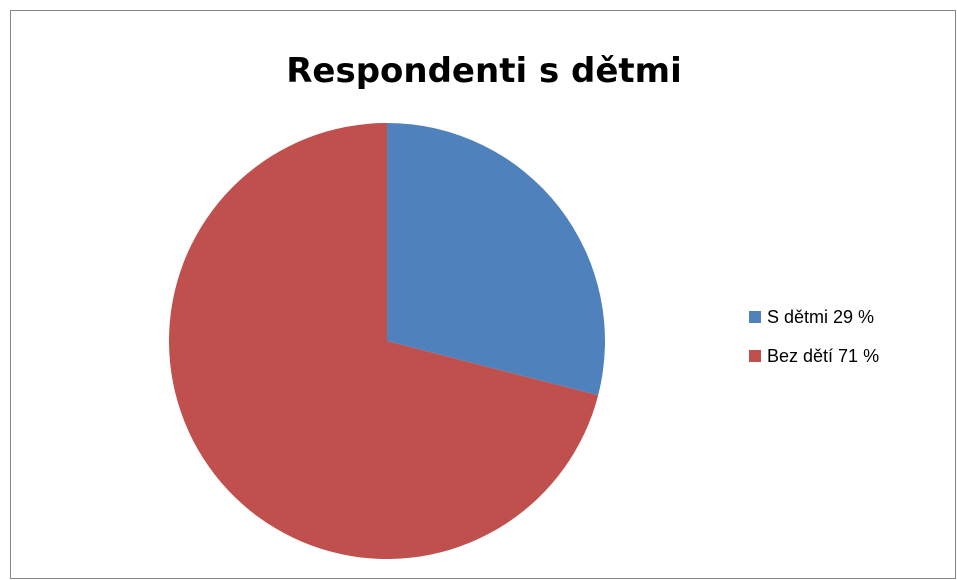 The image size is (957, 580). I want to click on legend: S dětmi 29 % Bez dětí 71 %, so click(814, 346).